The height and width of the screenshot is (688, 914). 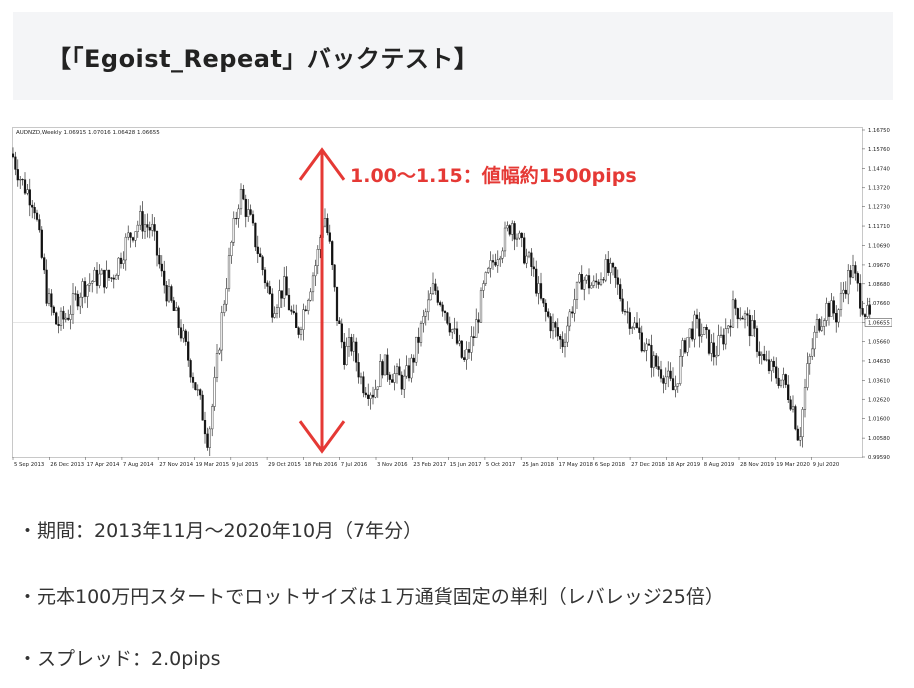 I want to click on current-price-box, so click(x=878, y=322).